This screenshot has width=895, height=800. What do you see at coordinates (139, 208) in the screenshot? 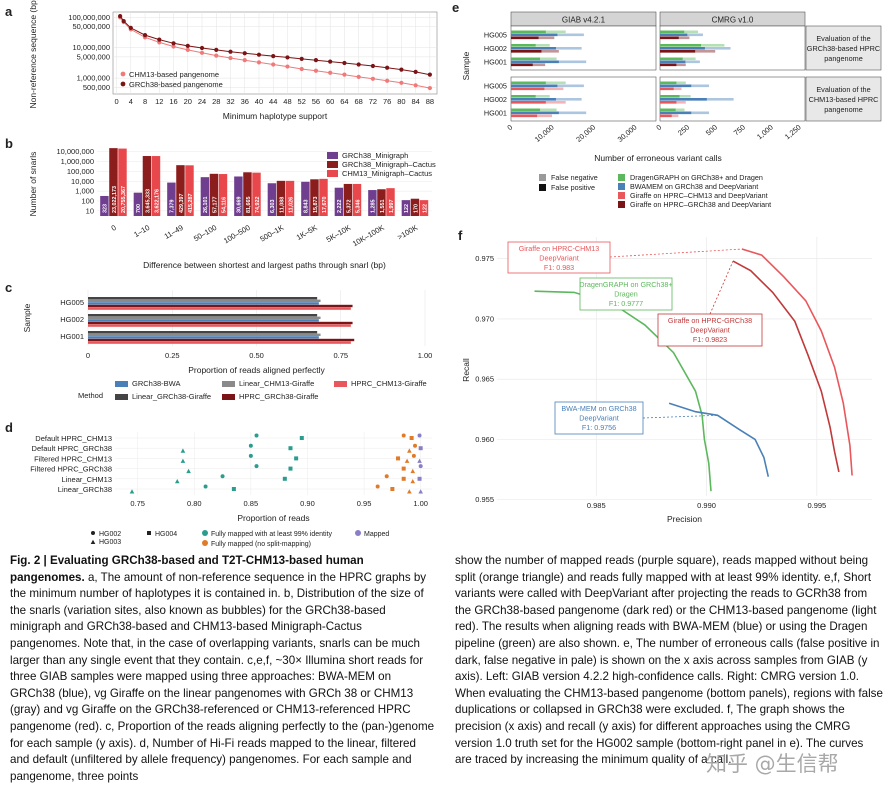
I see `bar-label-b: 700` at bounding box center [139, 208].